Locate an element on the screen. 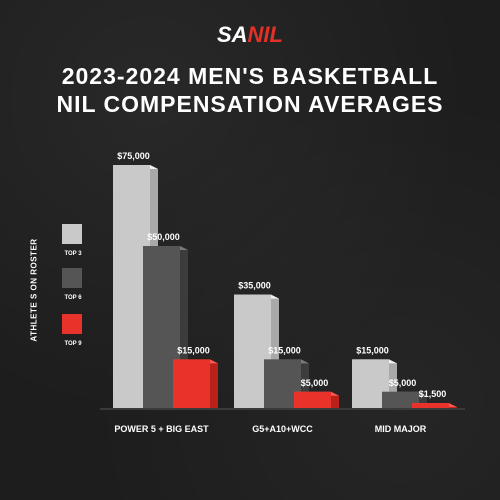 Image resolution: width=500 pixels, height=500 pixels. legend-item-top-3: TOP 3 is located at coordinates (73, 240).